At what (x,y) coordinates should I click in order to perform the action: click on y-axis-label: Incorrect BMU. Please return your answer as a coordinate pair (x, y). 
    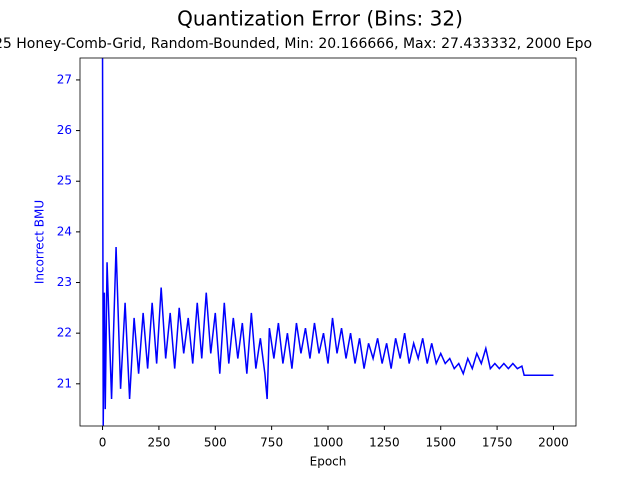
    Looking at the image, I should click on (40, 242).